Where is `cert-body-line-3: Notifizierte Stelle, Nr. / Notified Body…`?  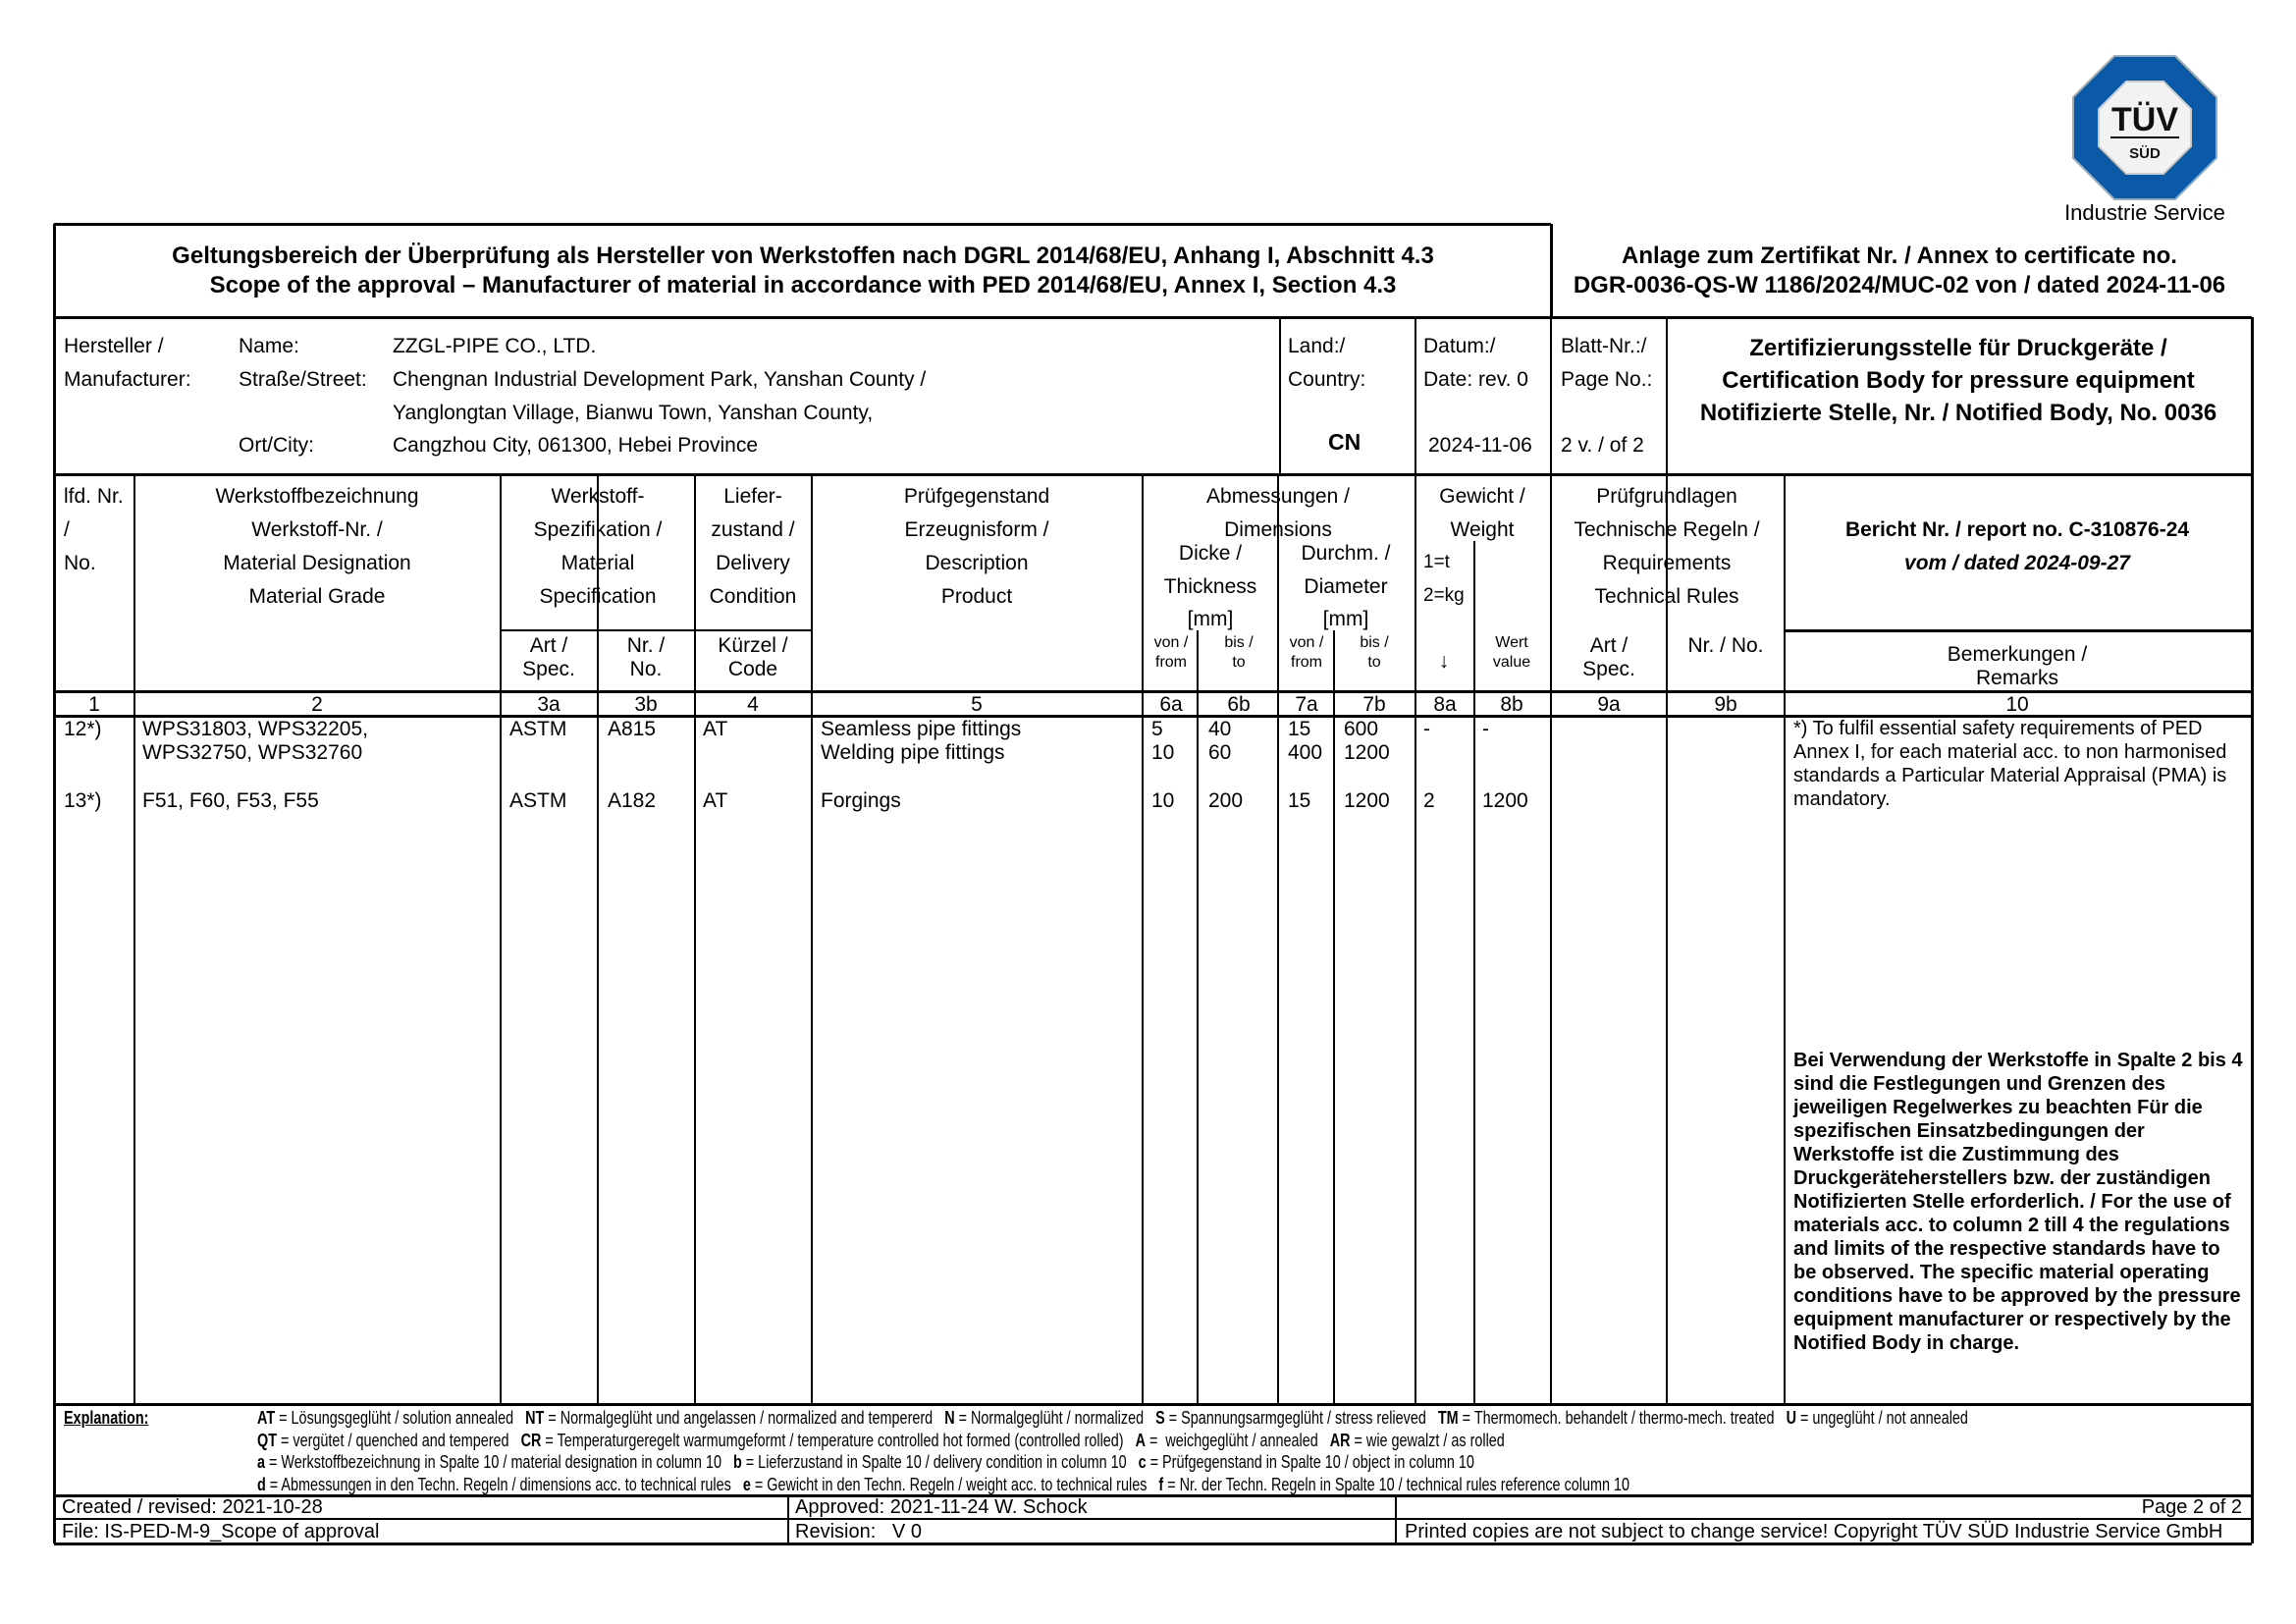
cert-body-line-3: Notifizierte Stelle, Nr. / Notified Body… is located at coordinates (1958, 413).